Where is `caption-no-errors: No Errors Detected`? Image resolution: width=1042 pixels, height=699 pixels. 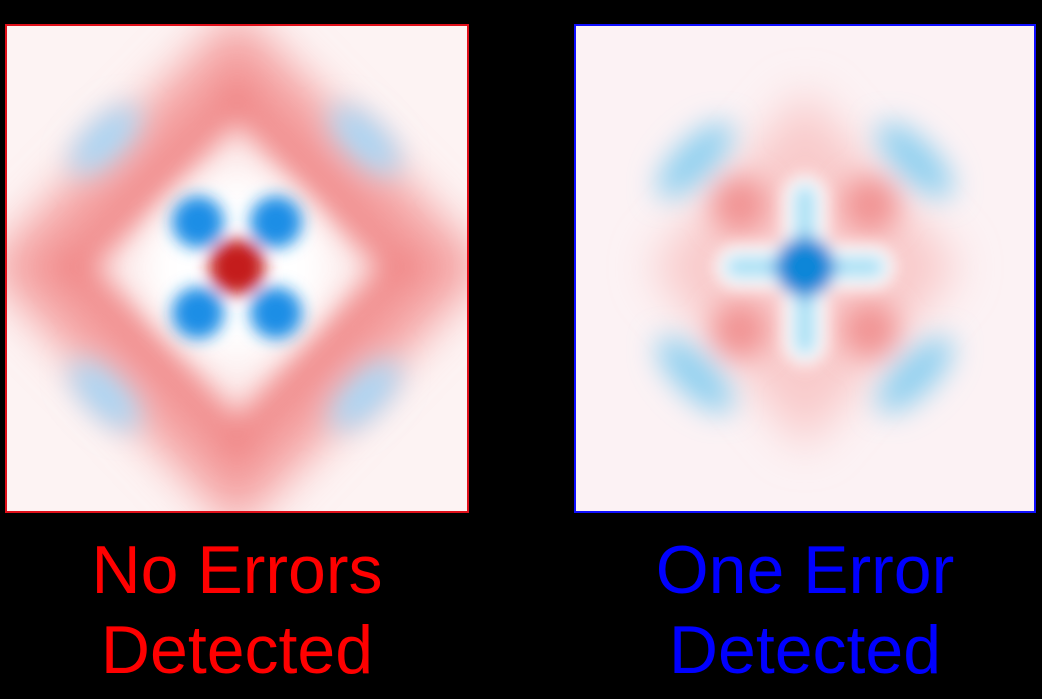
caption-no-errors: No Errors Detected is located at coordinates (237, 610).